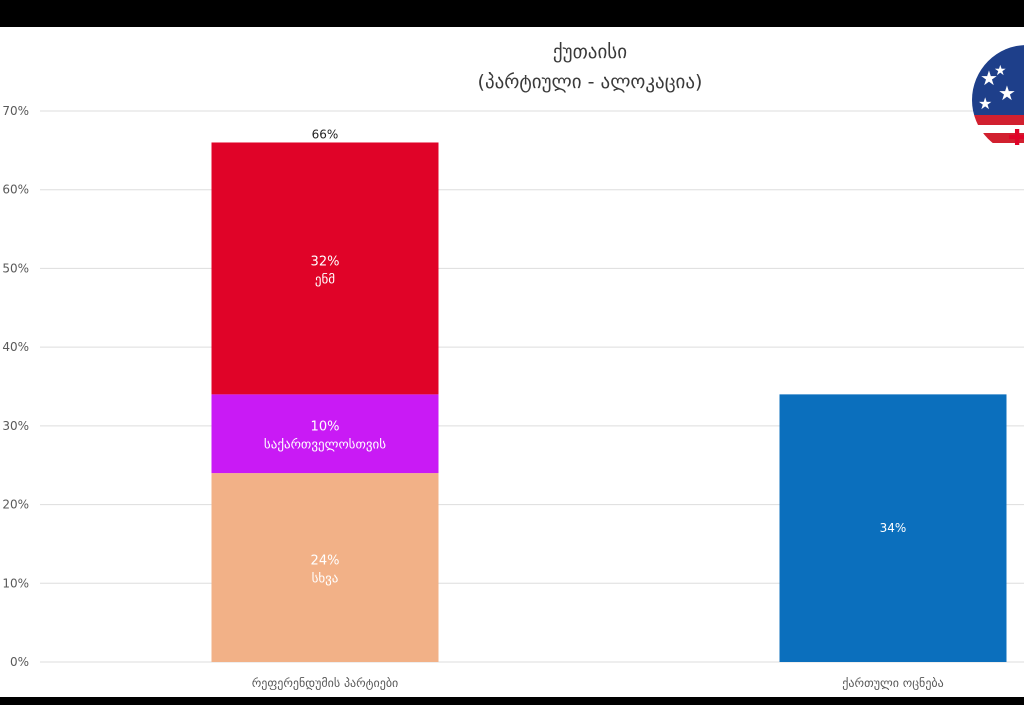  Describe the element at coordinates (325, 683) in the screenshot. I see `x-category-label: რეფერენდუმის პარტიები` at that location.